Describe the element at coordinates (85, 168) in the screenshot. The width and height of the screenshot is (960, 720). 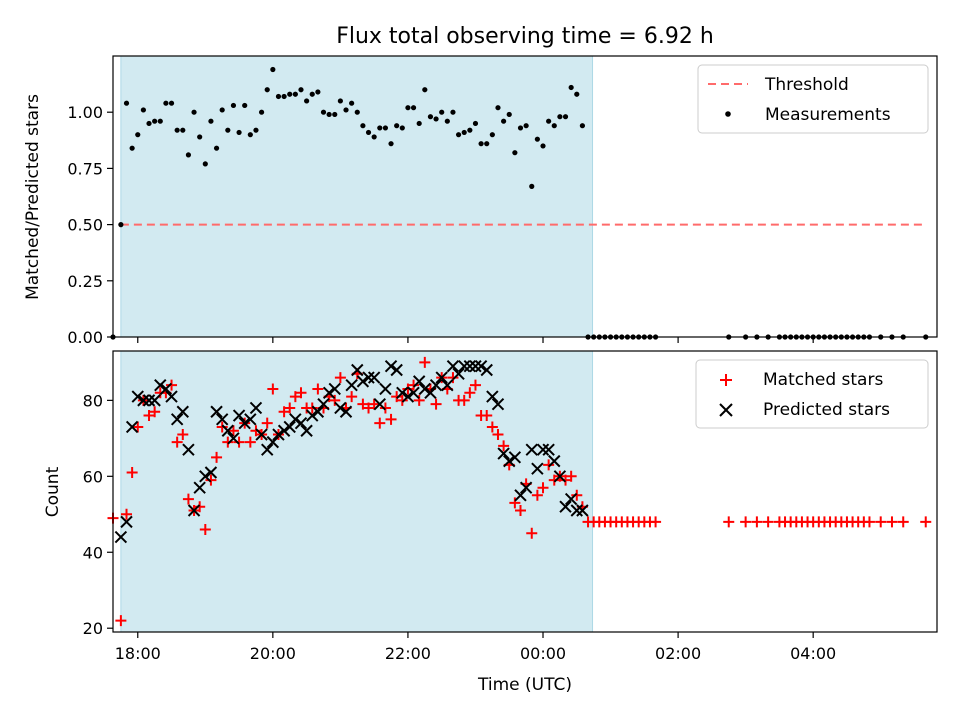
I see `y-tick-label: 0.75` at that location.